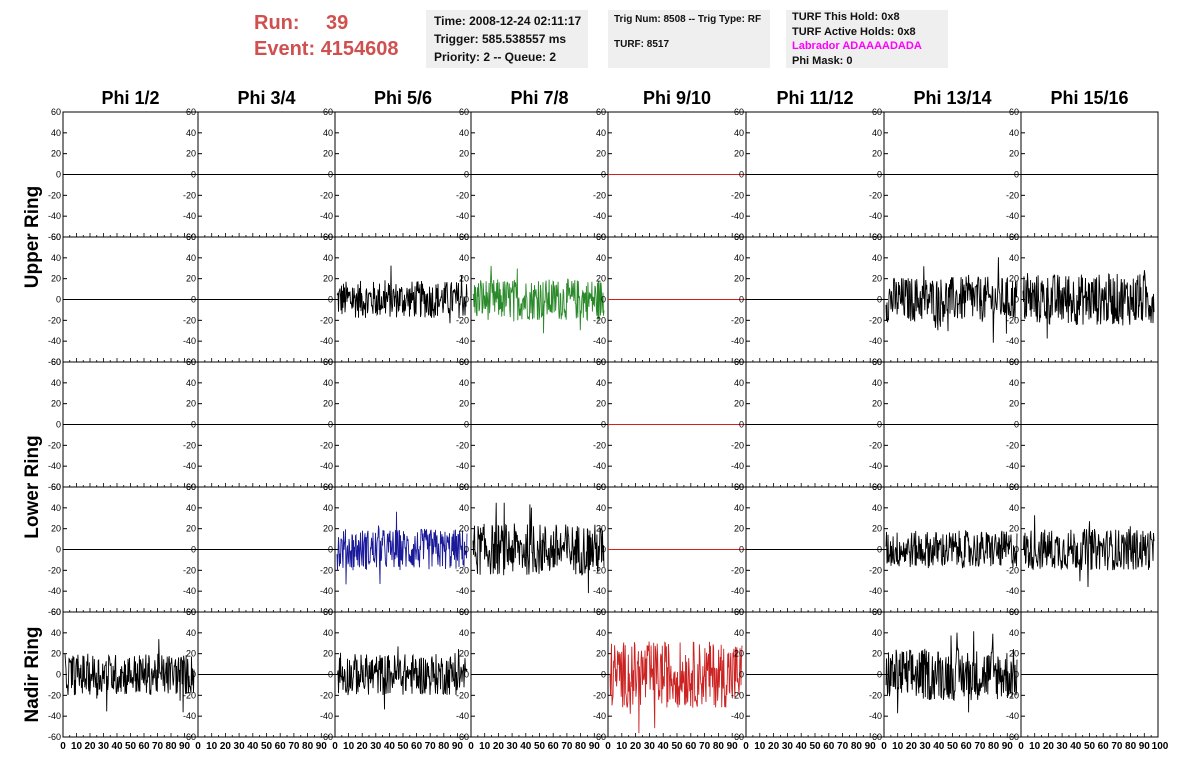 This screenshot has height=772, width=1196. Describe the element at coordinates (846, 17) in the screenshot. I see `turf-this-hold-text: TURF This Hold: 0x8` at that location.